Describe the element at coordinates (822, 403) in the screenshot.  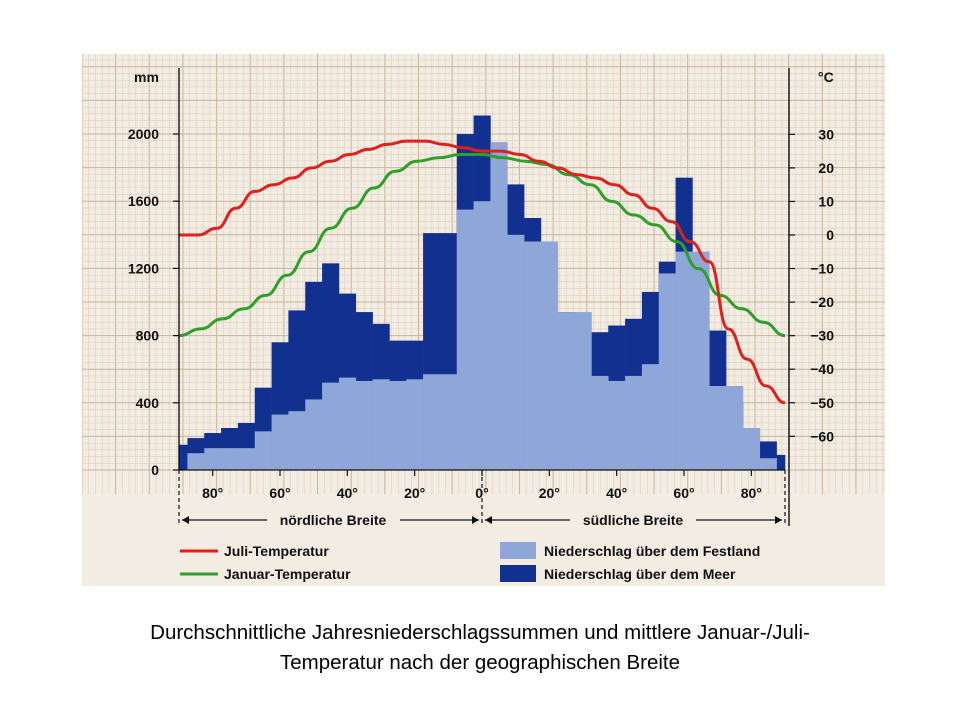
I see `right-tick-label: −50` at that location.